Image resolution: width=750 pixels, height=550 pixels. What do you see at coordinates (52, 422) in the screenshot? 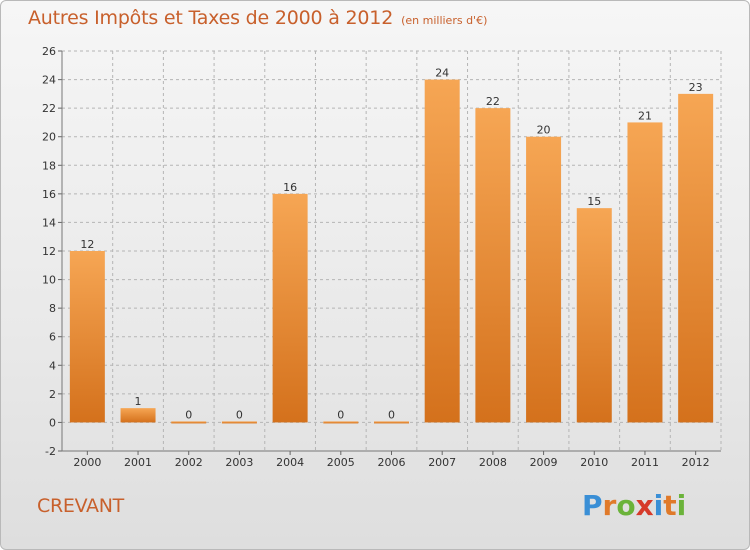
I see `y-tick-label: 0` at bounding box center [52, 422].